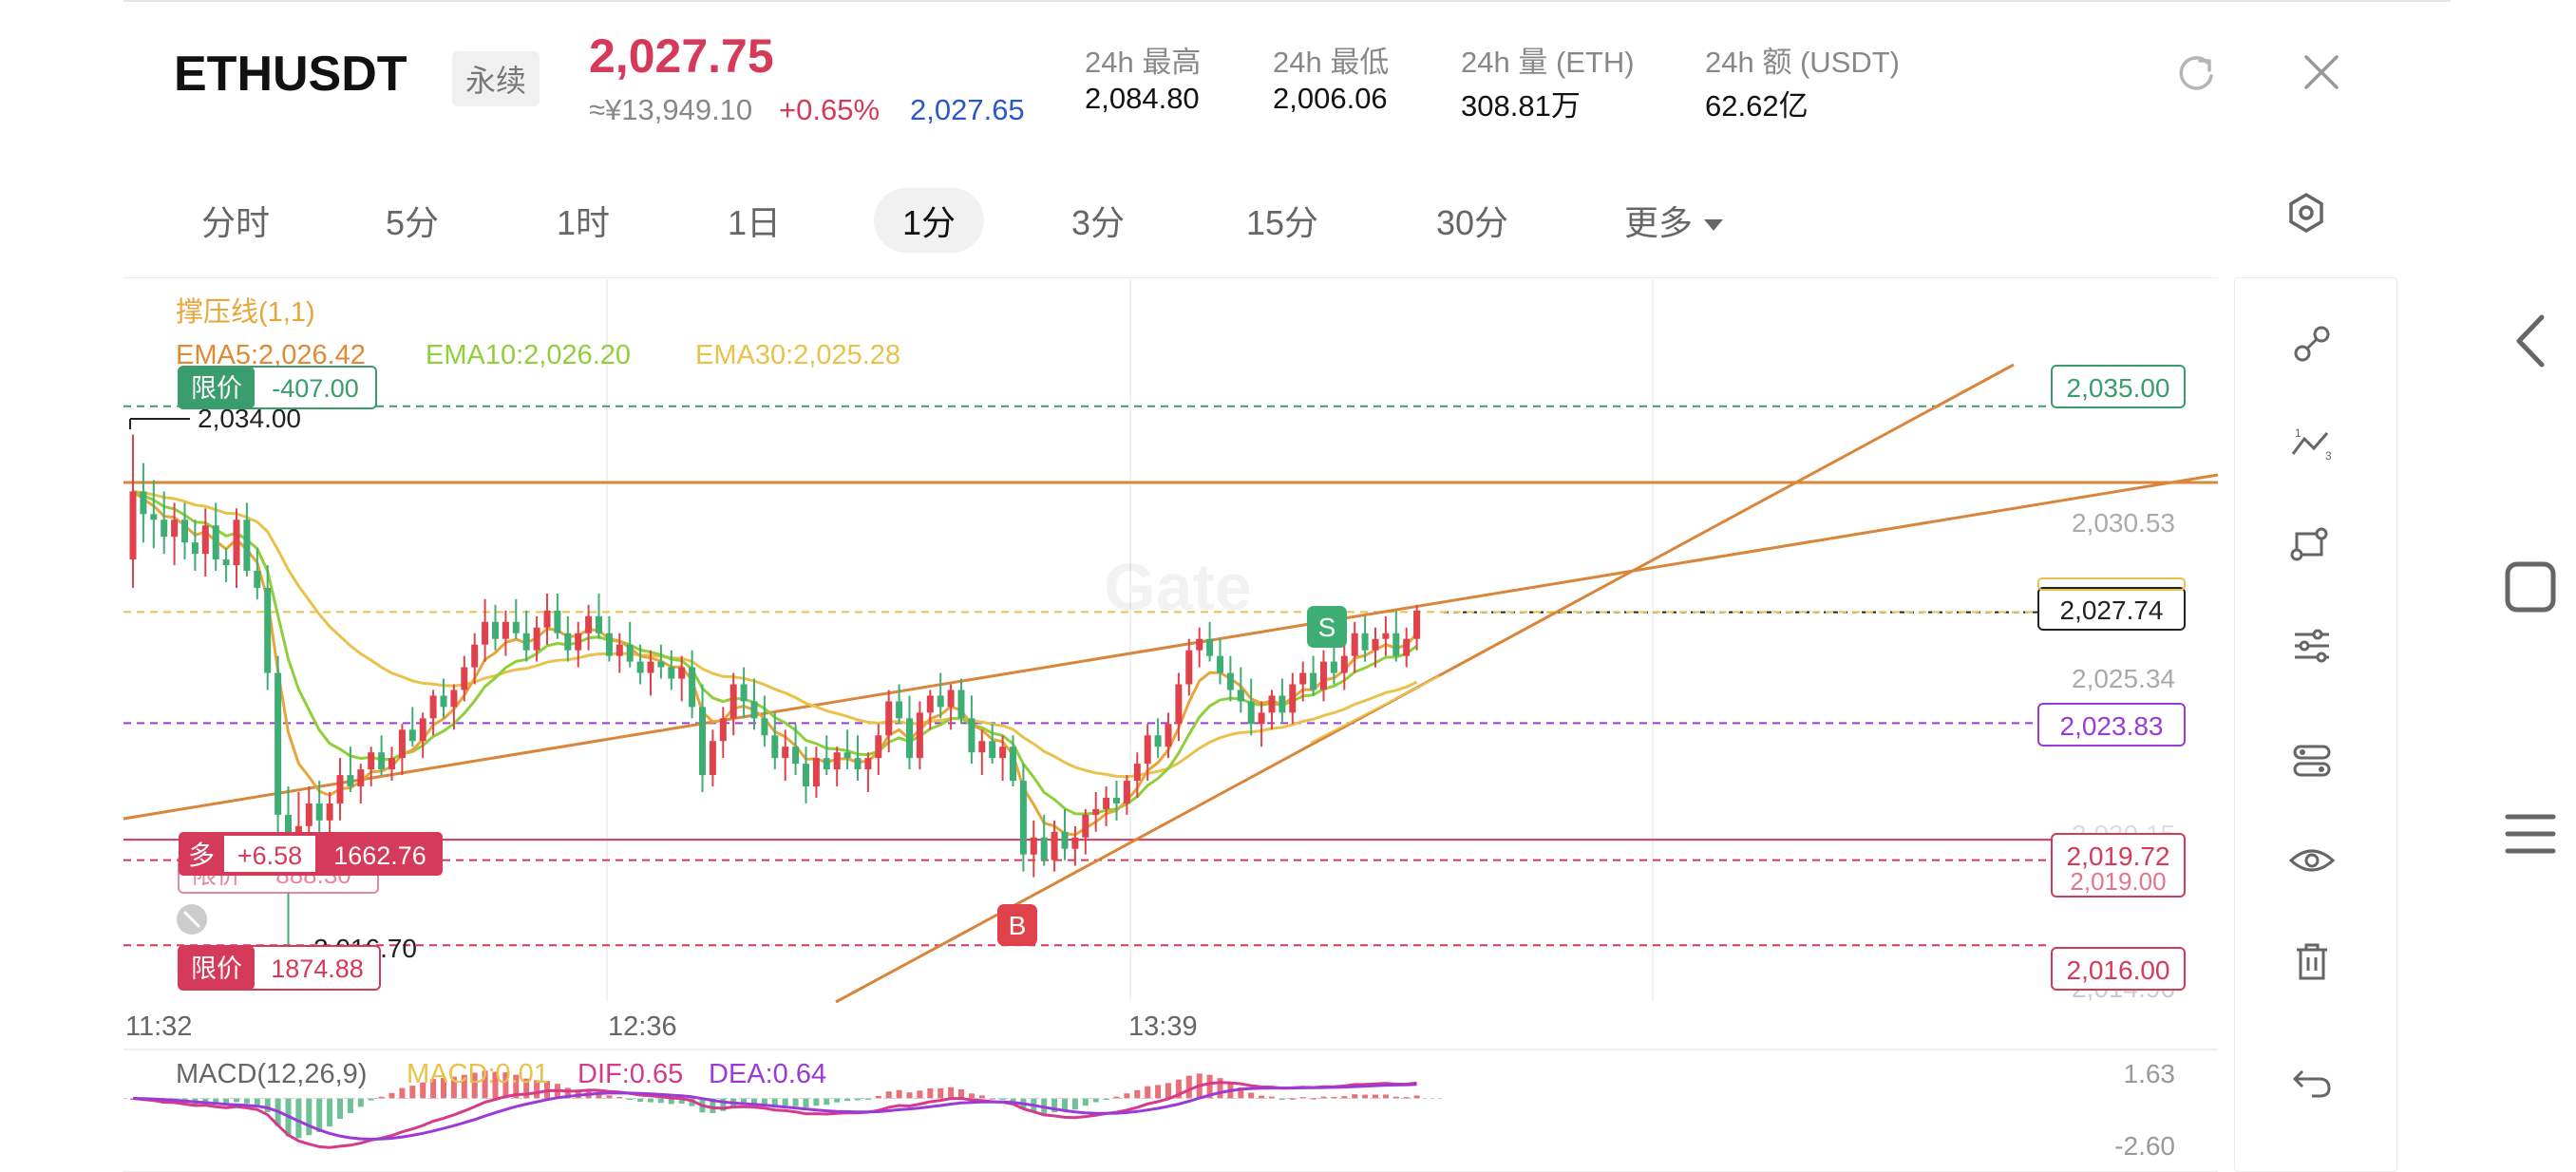  I want to click on tab-1d: 1日, so click(755, 222).